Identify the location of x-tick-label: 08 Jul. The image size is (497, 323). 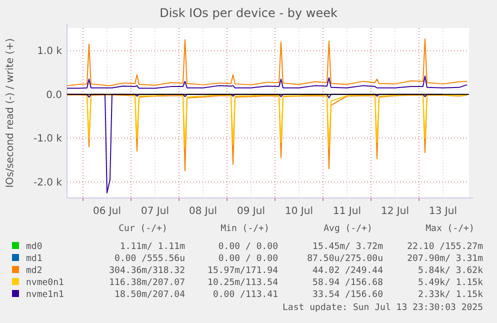
(203, 211).